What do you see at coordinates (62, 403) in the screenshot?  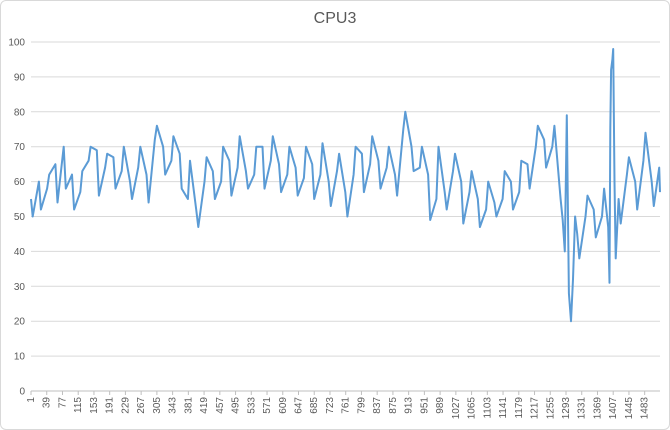 I see `x-tick-label: 77` at bounding box center [62, 403].